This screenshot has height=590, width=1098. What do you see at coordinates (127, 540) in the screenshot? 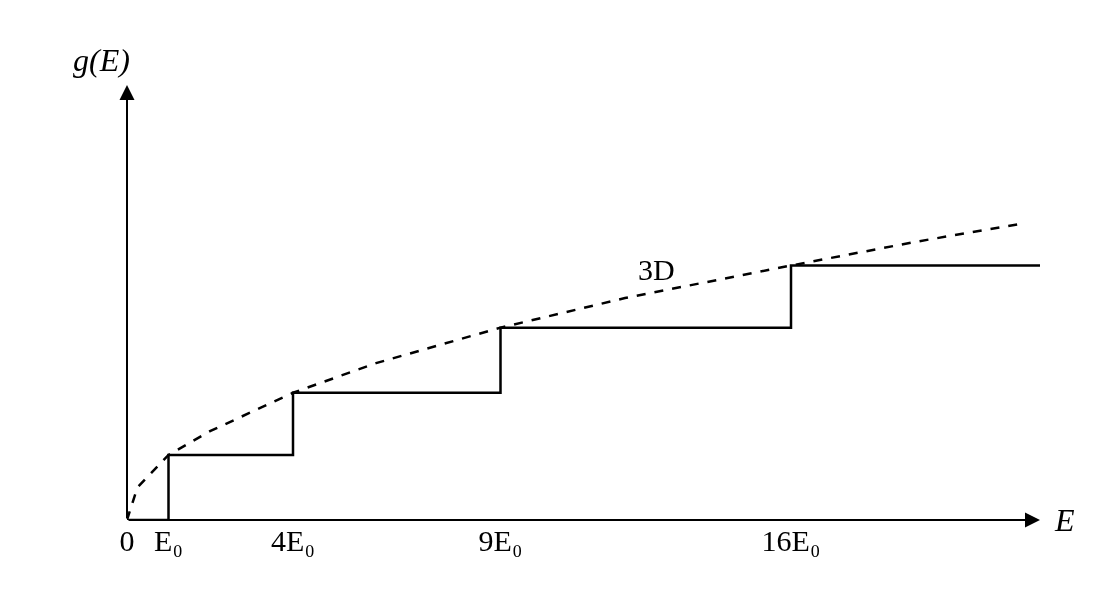
I see `x-tick-label: 0` at bounding box center [127, 540].